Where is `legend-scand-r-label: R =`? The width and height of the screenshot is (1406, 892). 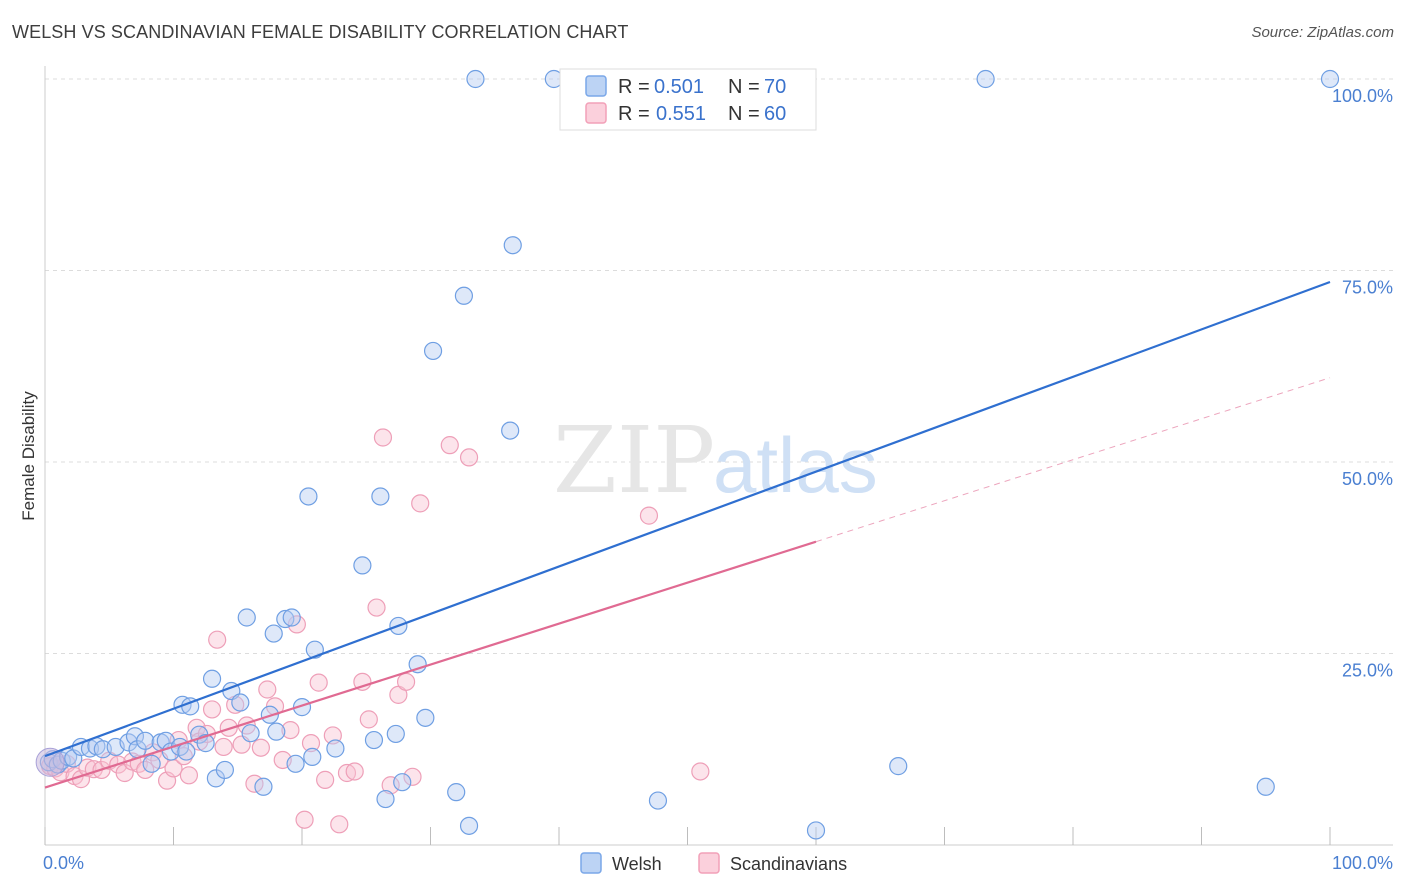
legend-scand-r-label: R = is located at coordinates (634, 114).